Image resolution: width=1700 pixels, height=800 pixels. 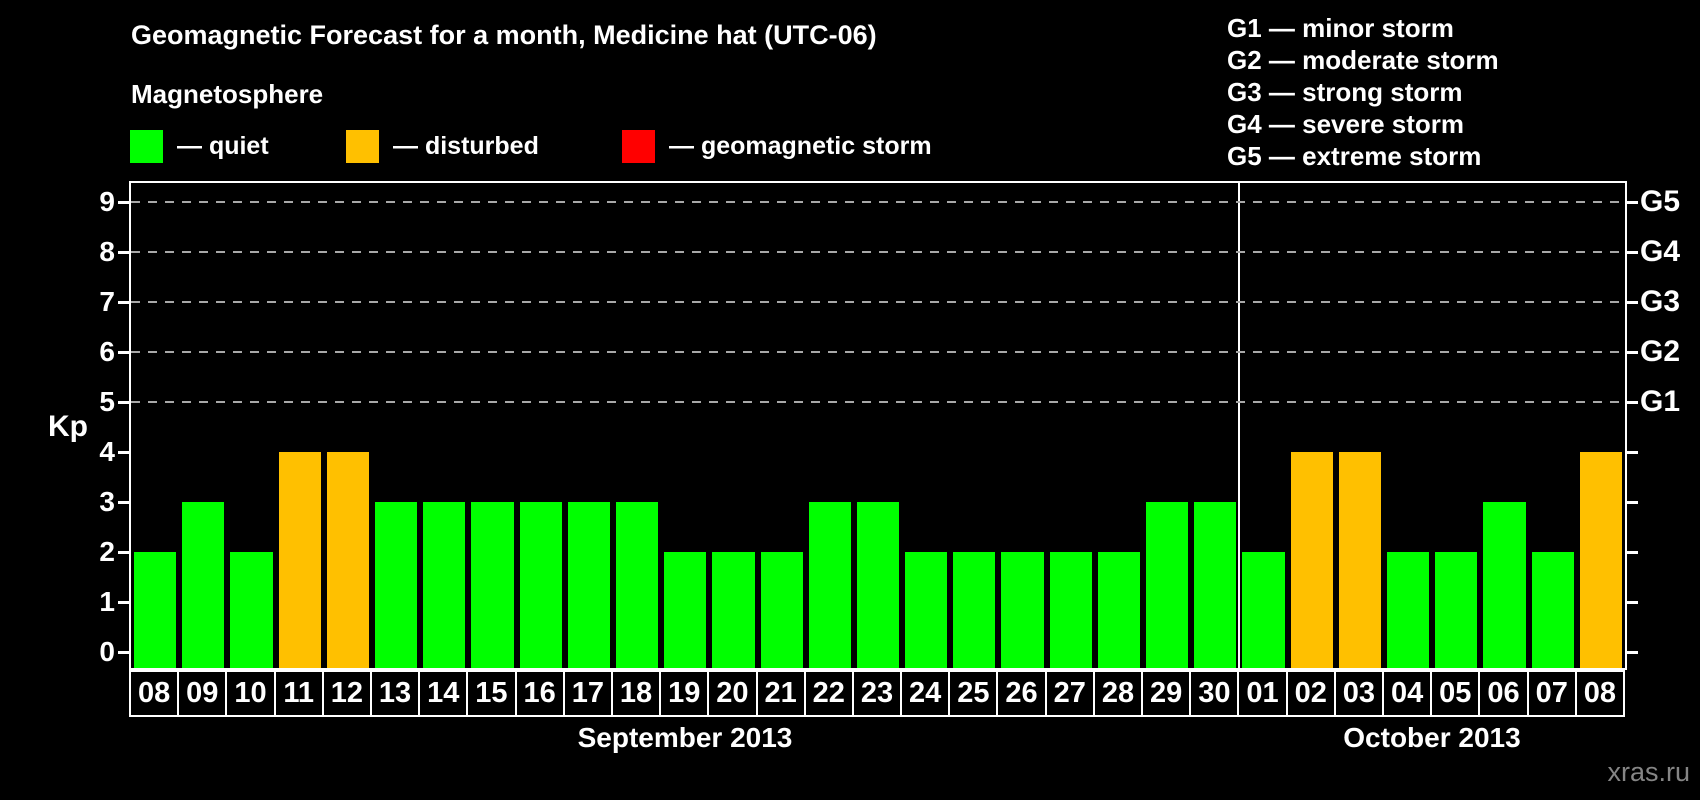 I want to click on g-legend-line-g1: G1 — minor storm, so click(x=1340, y=28).